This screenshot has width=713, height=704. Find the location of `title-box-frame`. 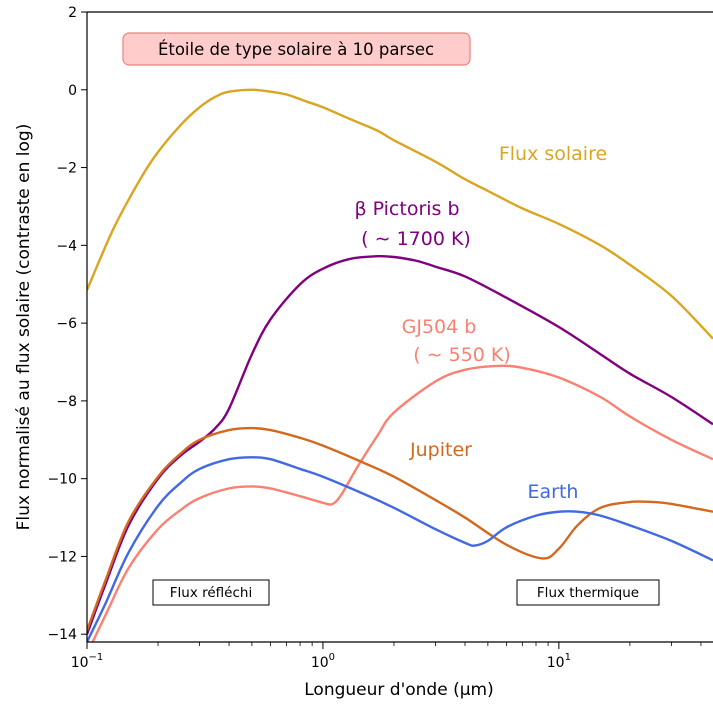

title-box-frame is located at coordinates (296, 49).